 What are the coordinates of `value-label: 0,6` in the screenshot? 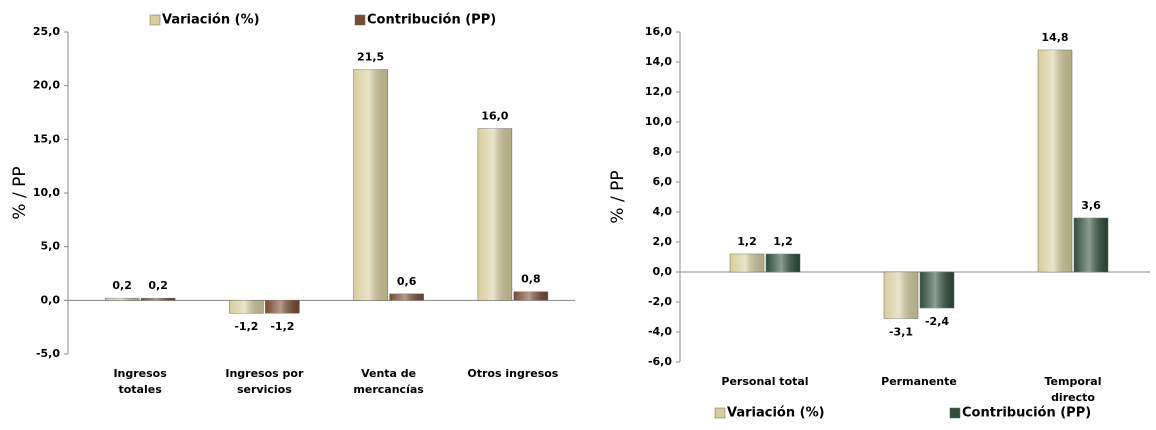 It's located at (407, 281).